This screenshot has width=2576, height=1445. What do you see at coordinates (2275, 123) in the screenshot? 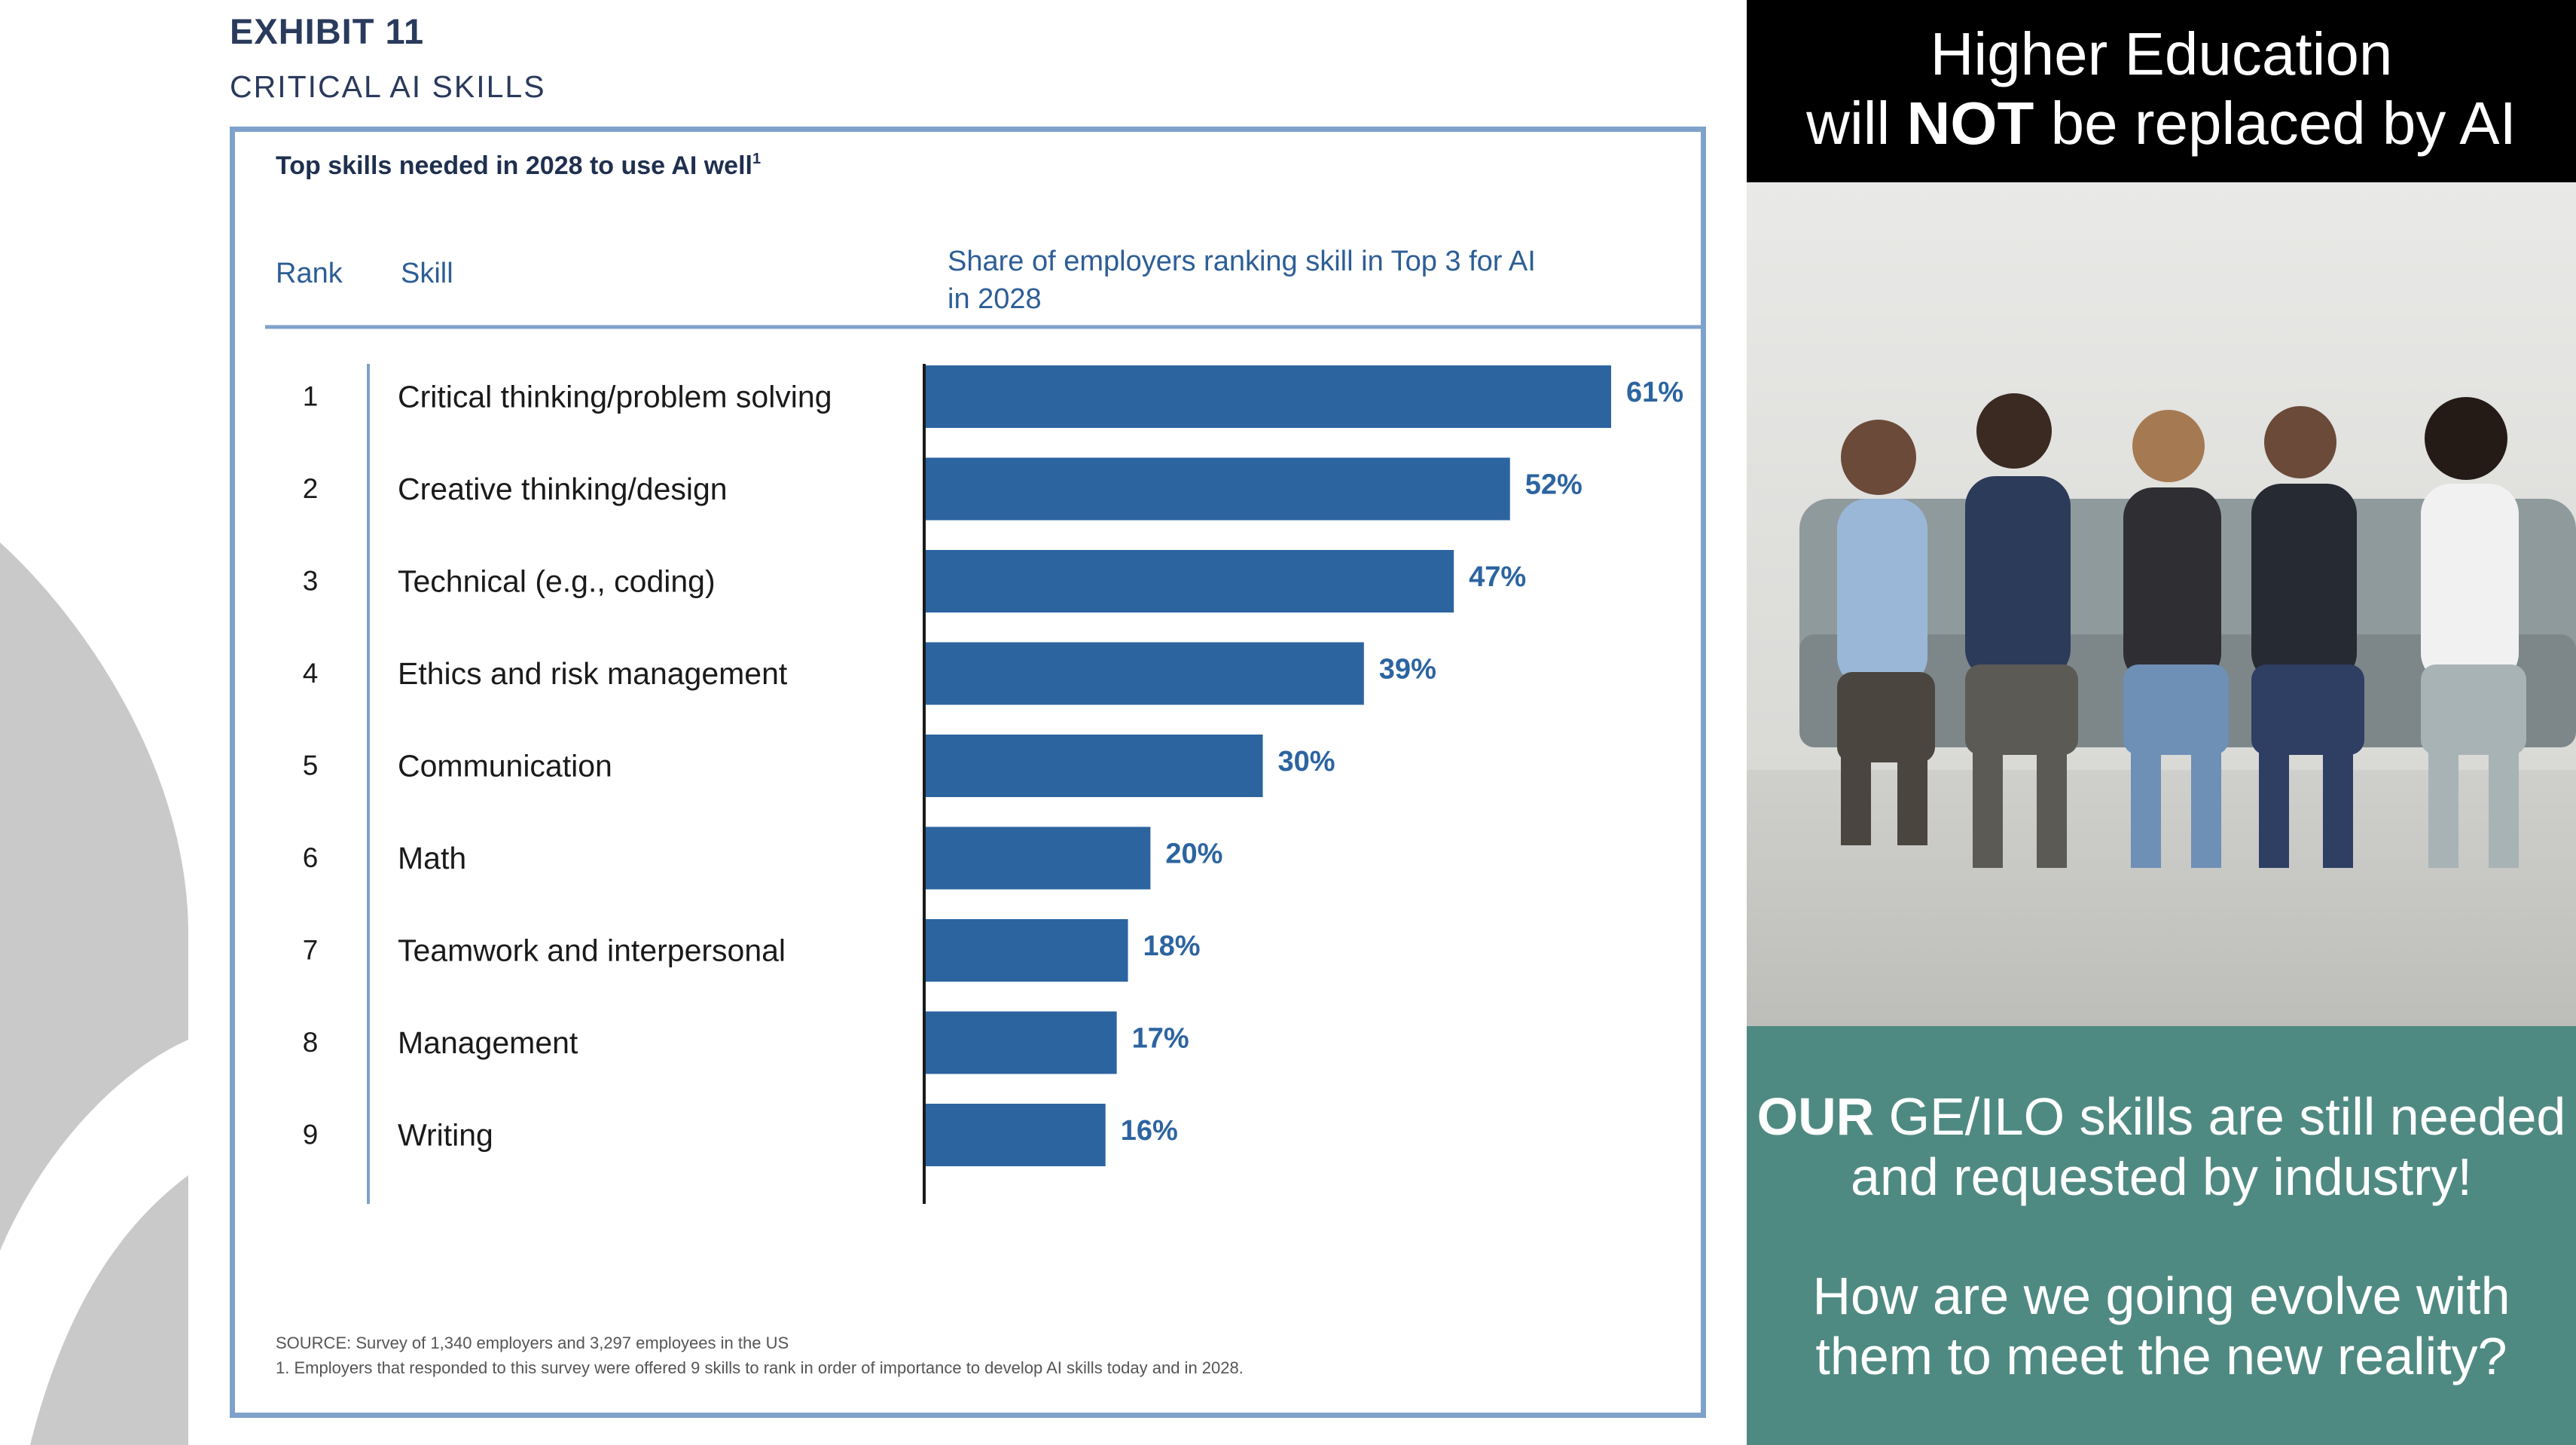
I see `headline-post: be replaced by AI` at bounding box center [2275, 123].